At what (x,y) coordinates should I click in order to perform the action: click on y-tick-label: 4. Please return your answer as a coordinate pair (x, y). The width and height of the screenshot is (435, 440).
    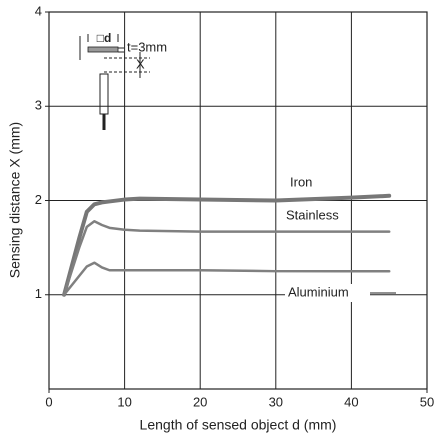
    Looking at the image, I should click on (38, 10).